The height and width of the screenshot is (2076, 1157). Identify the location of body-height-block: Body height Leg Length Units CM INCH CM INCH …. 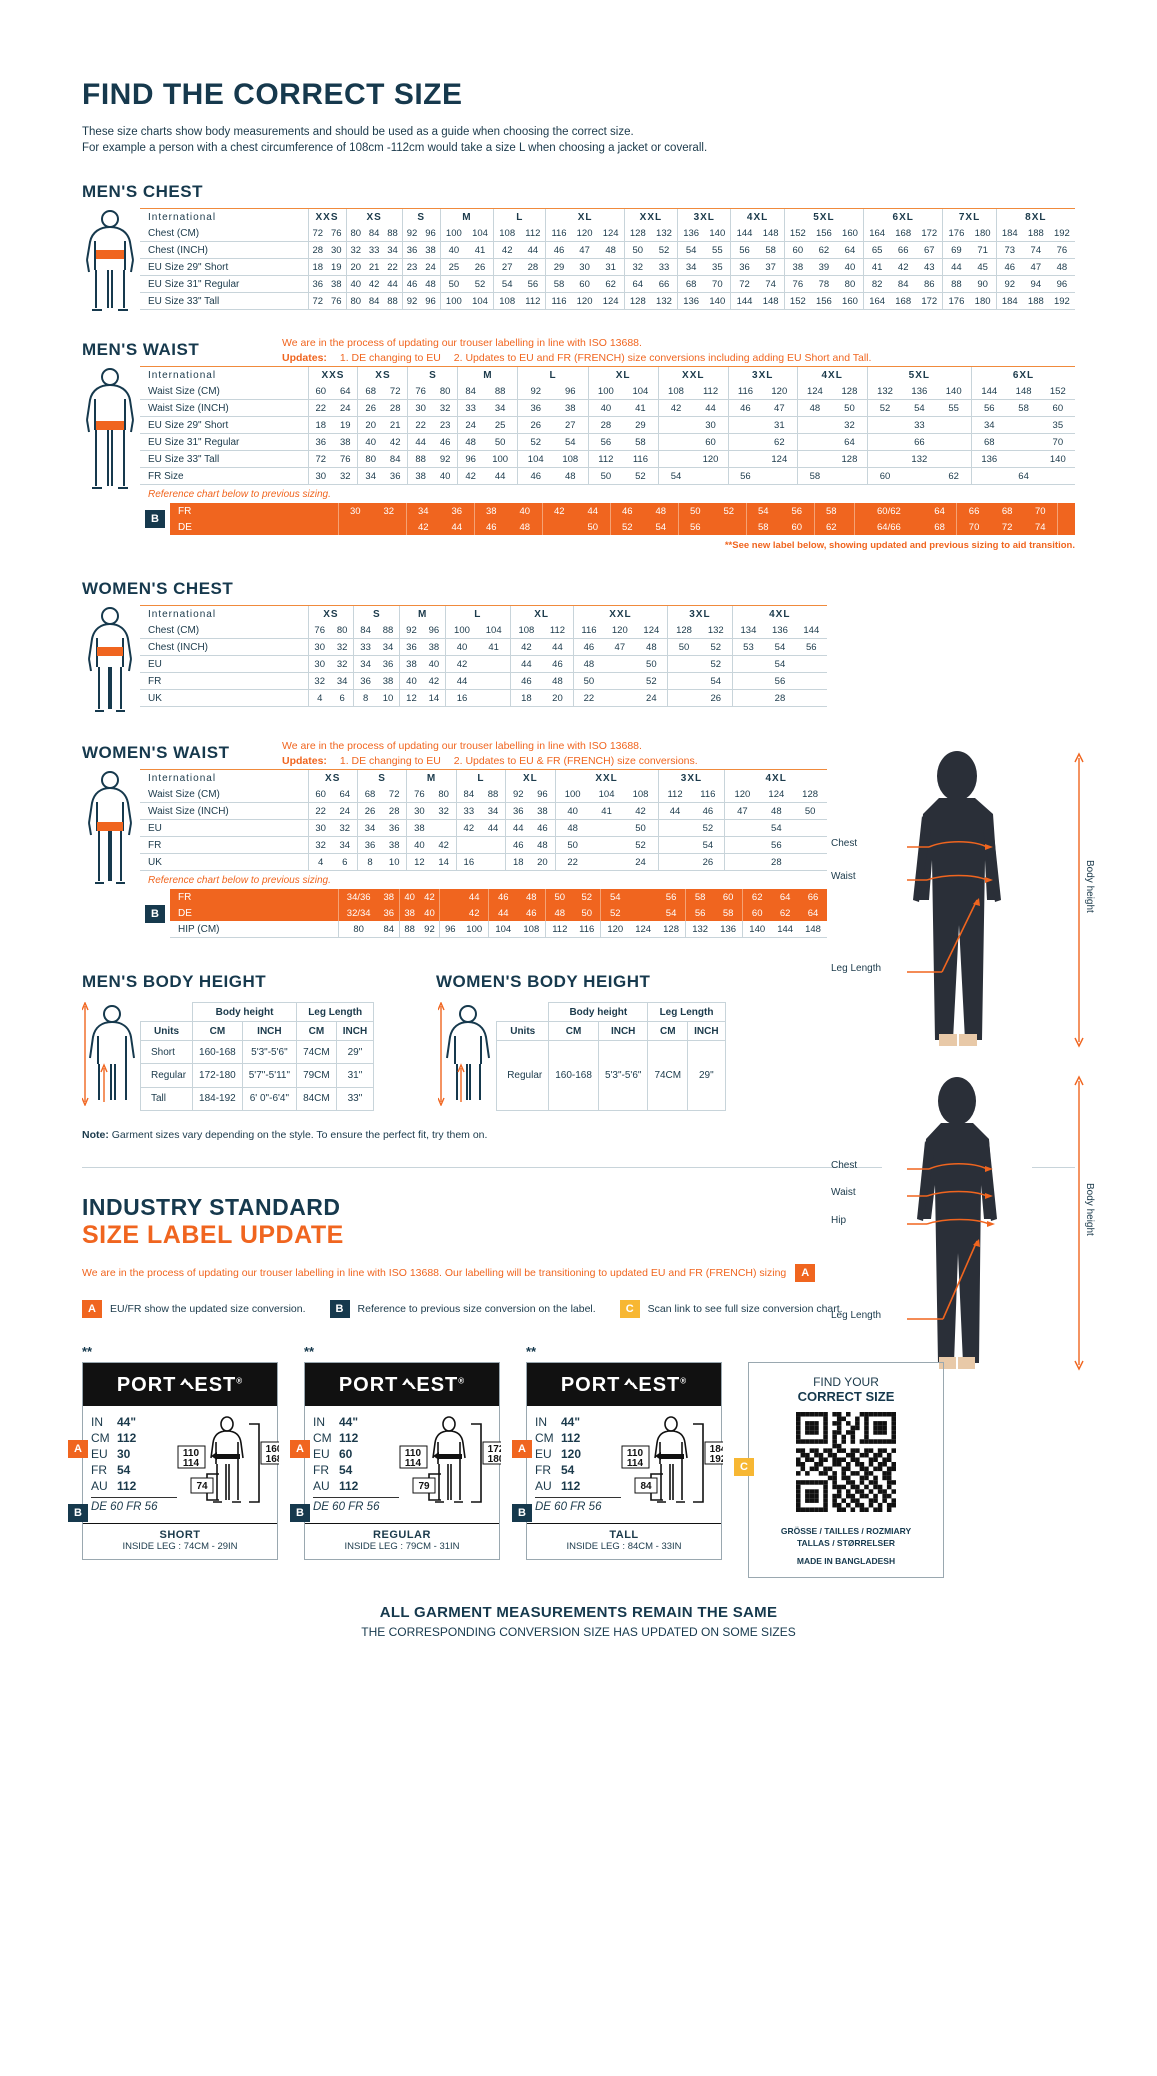
(619, 1056).